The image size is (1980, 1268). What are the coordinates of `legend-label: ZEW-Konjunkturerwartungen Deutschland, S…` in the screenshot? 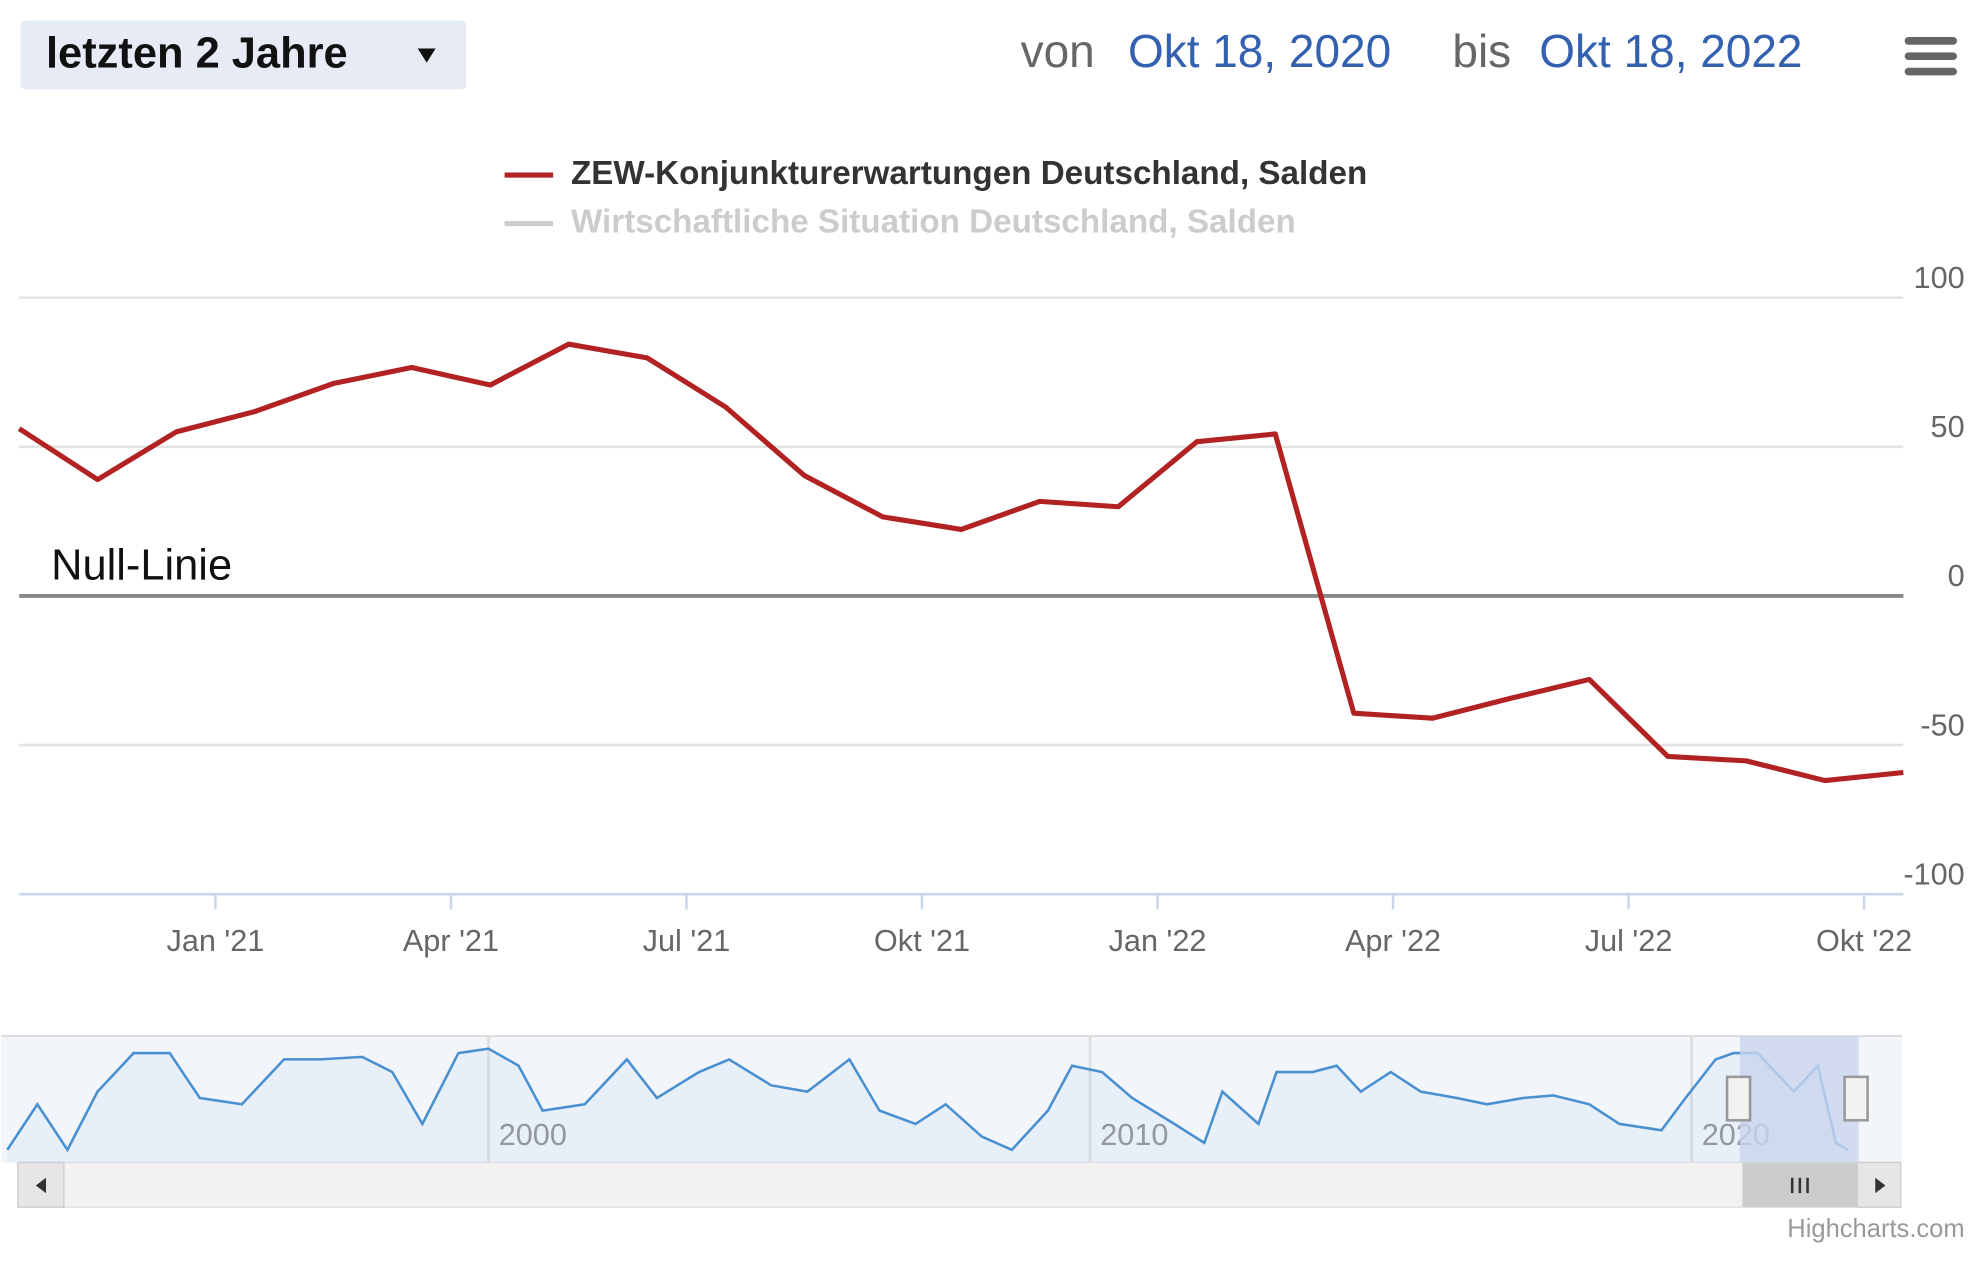 It's located at (969, 173).